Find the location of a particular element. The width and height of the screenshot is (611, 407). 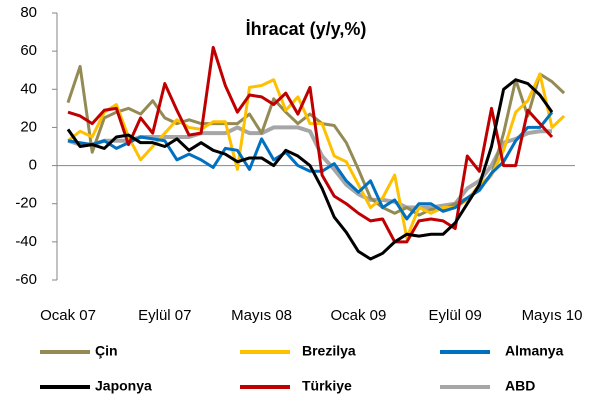

legend-label: Brezilya is located at coordinates (329, 351).